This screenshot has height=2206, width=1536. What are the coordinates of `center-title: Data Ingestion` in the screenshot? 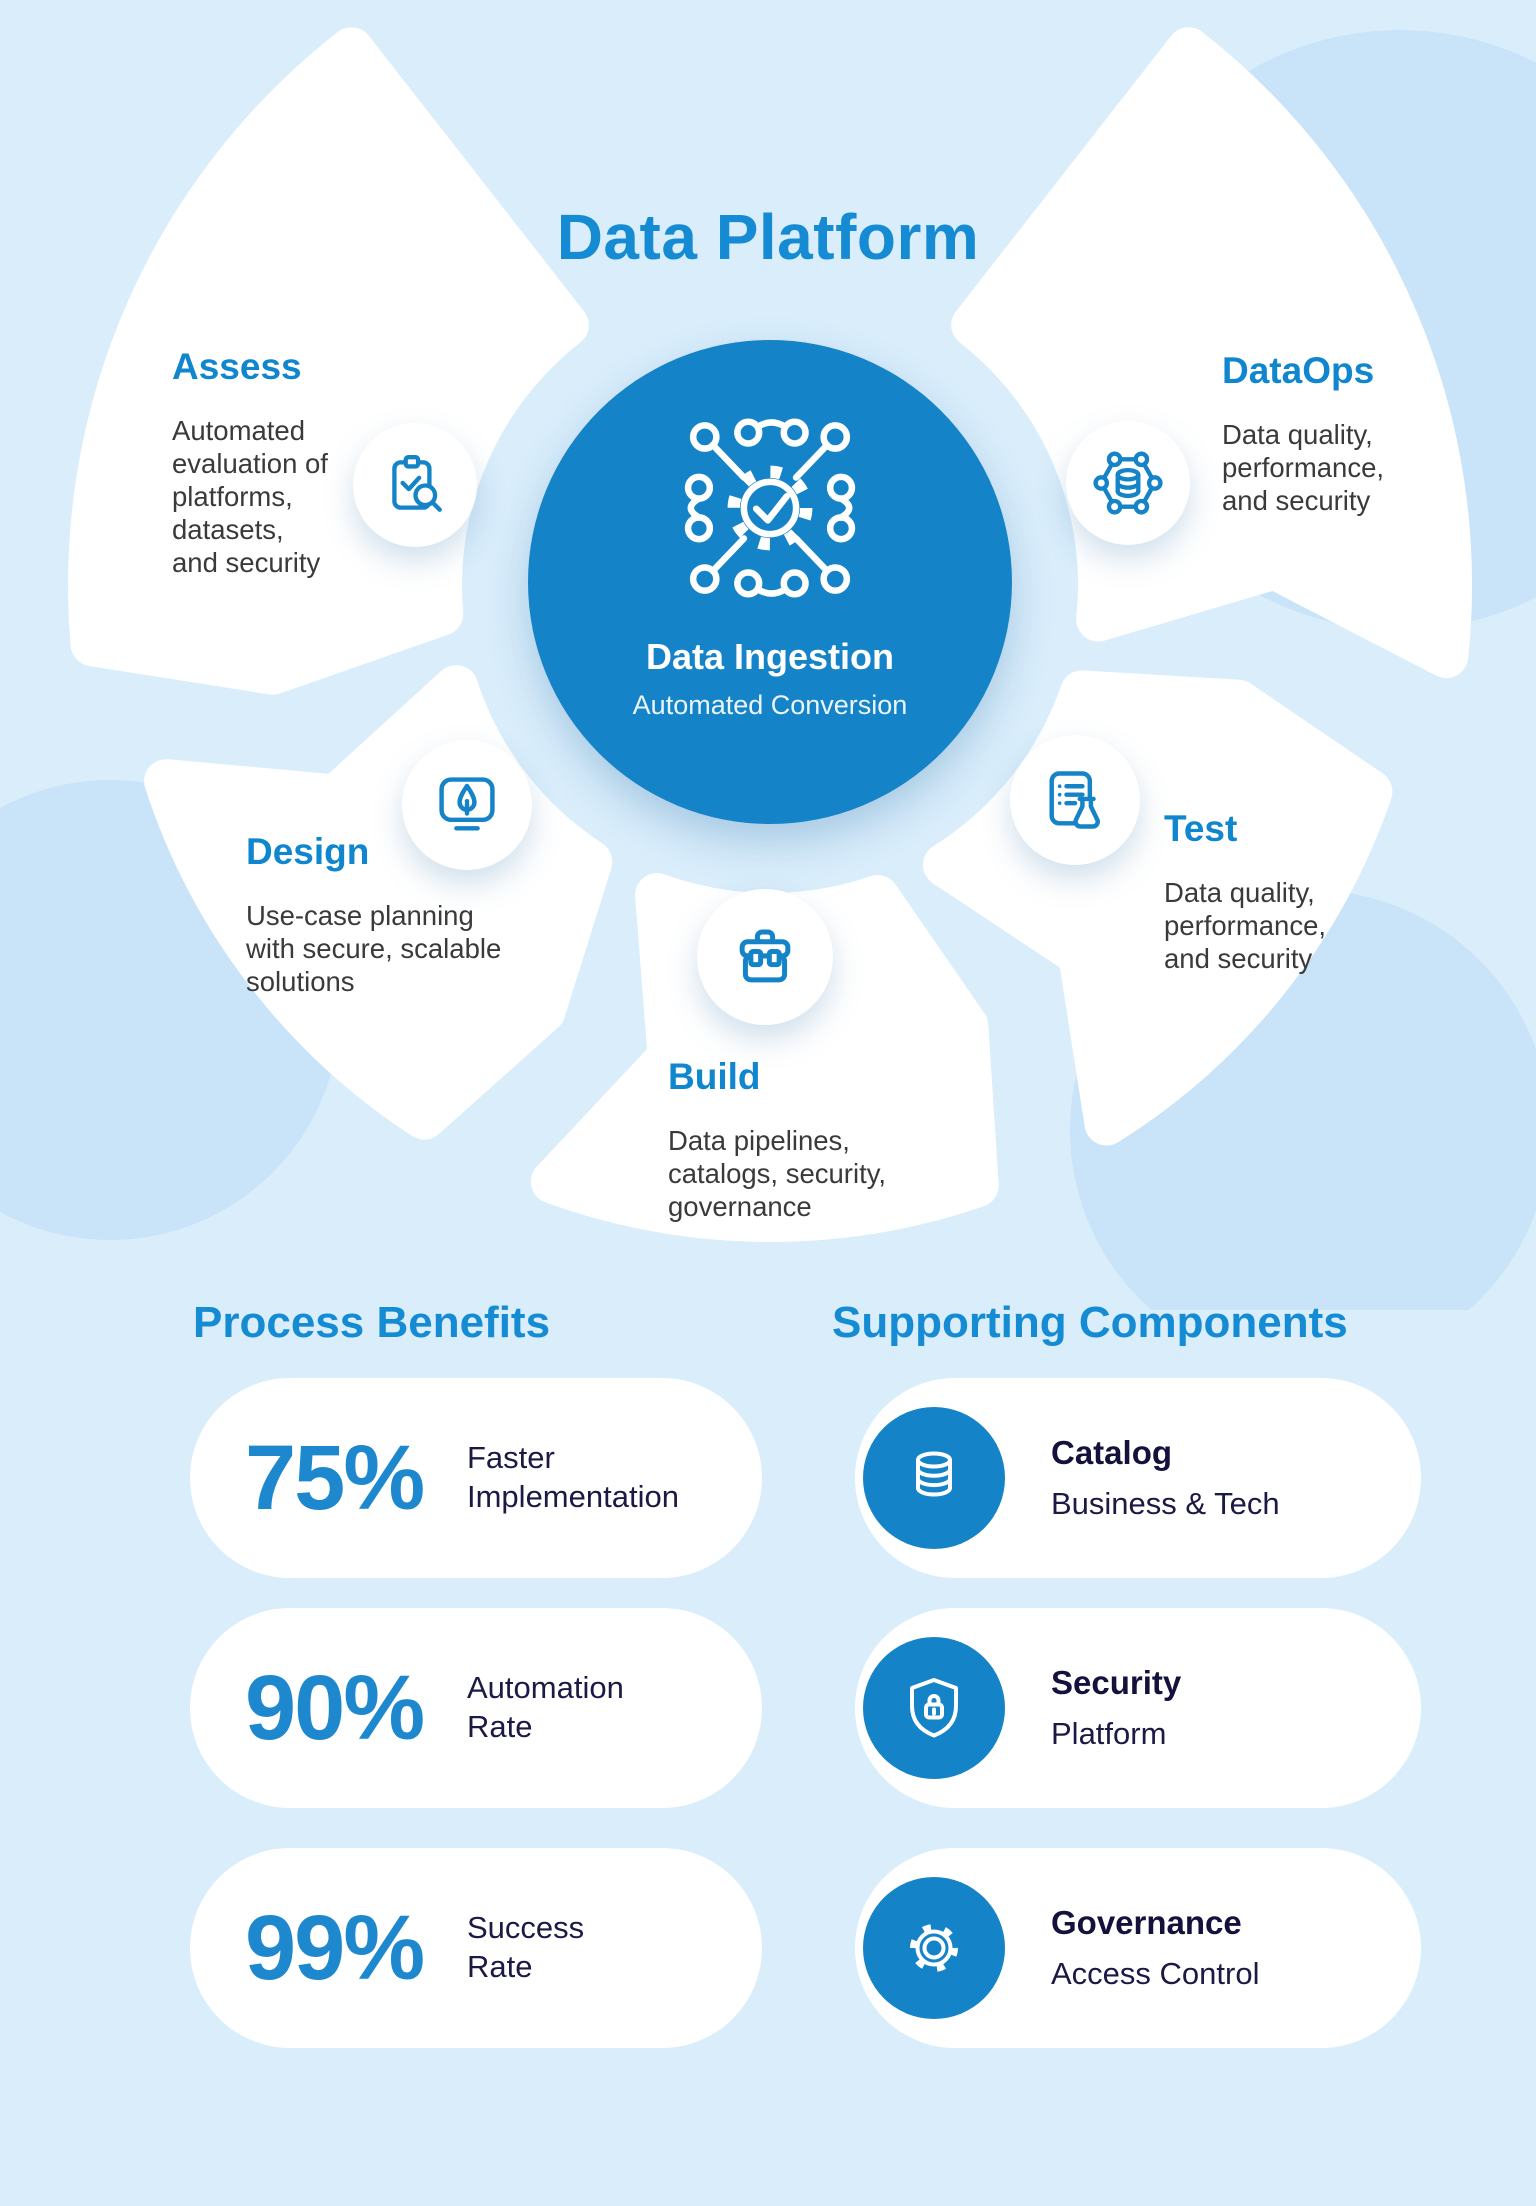 It's located at (770, 656).